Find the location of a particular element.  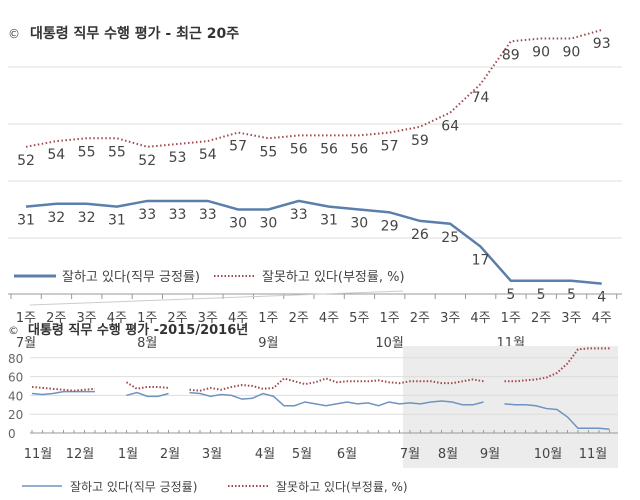

data-label: 29 is located at coordinates (390, 226).